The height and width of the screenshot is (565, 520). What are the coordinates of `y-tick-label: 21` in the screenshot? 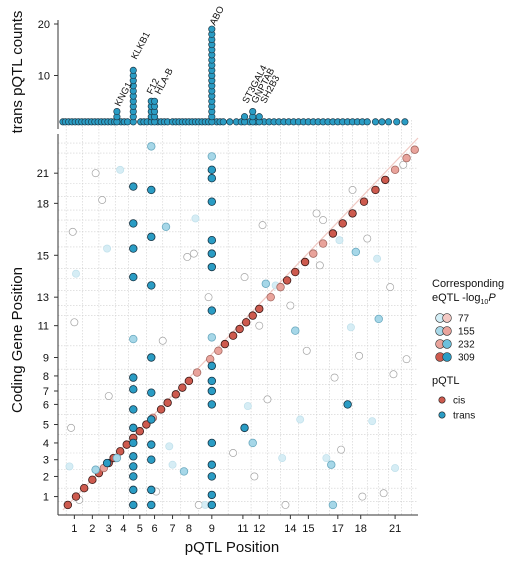 It's located at (43, 174).